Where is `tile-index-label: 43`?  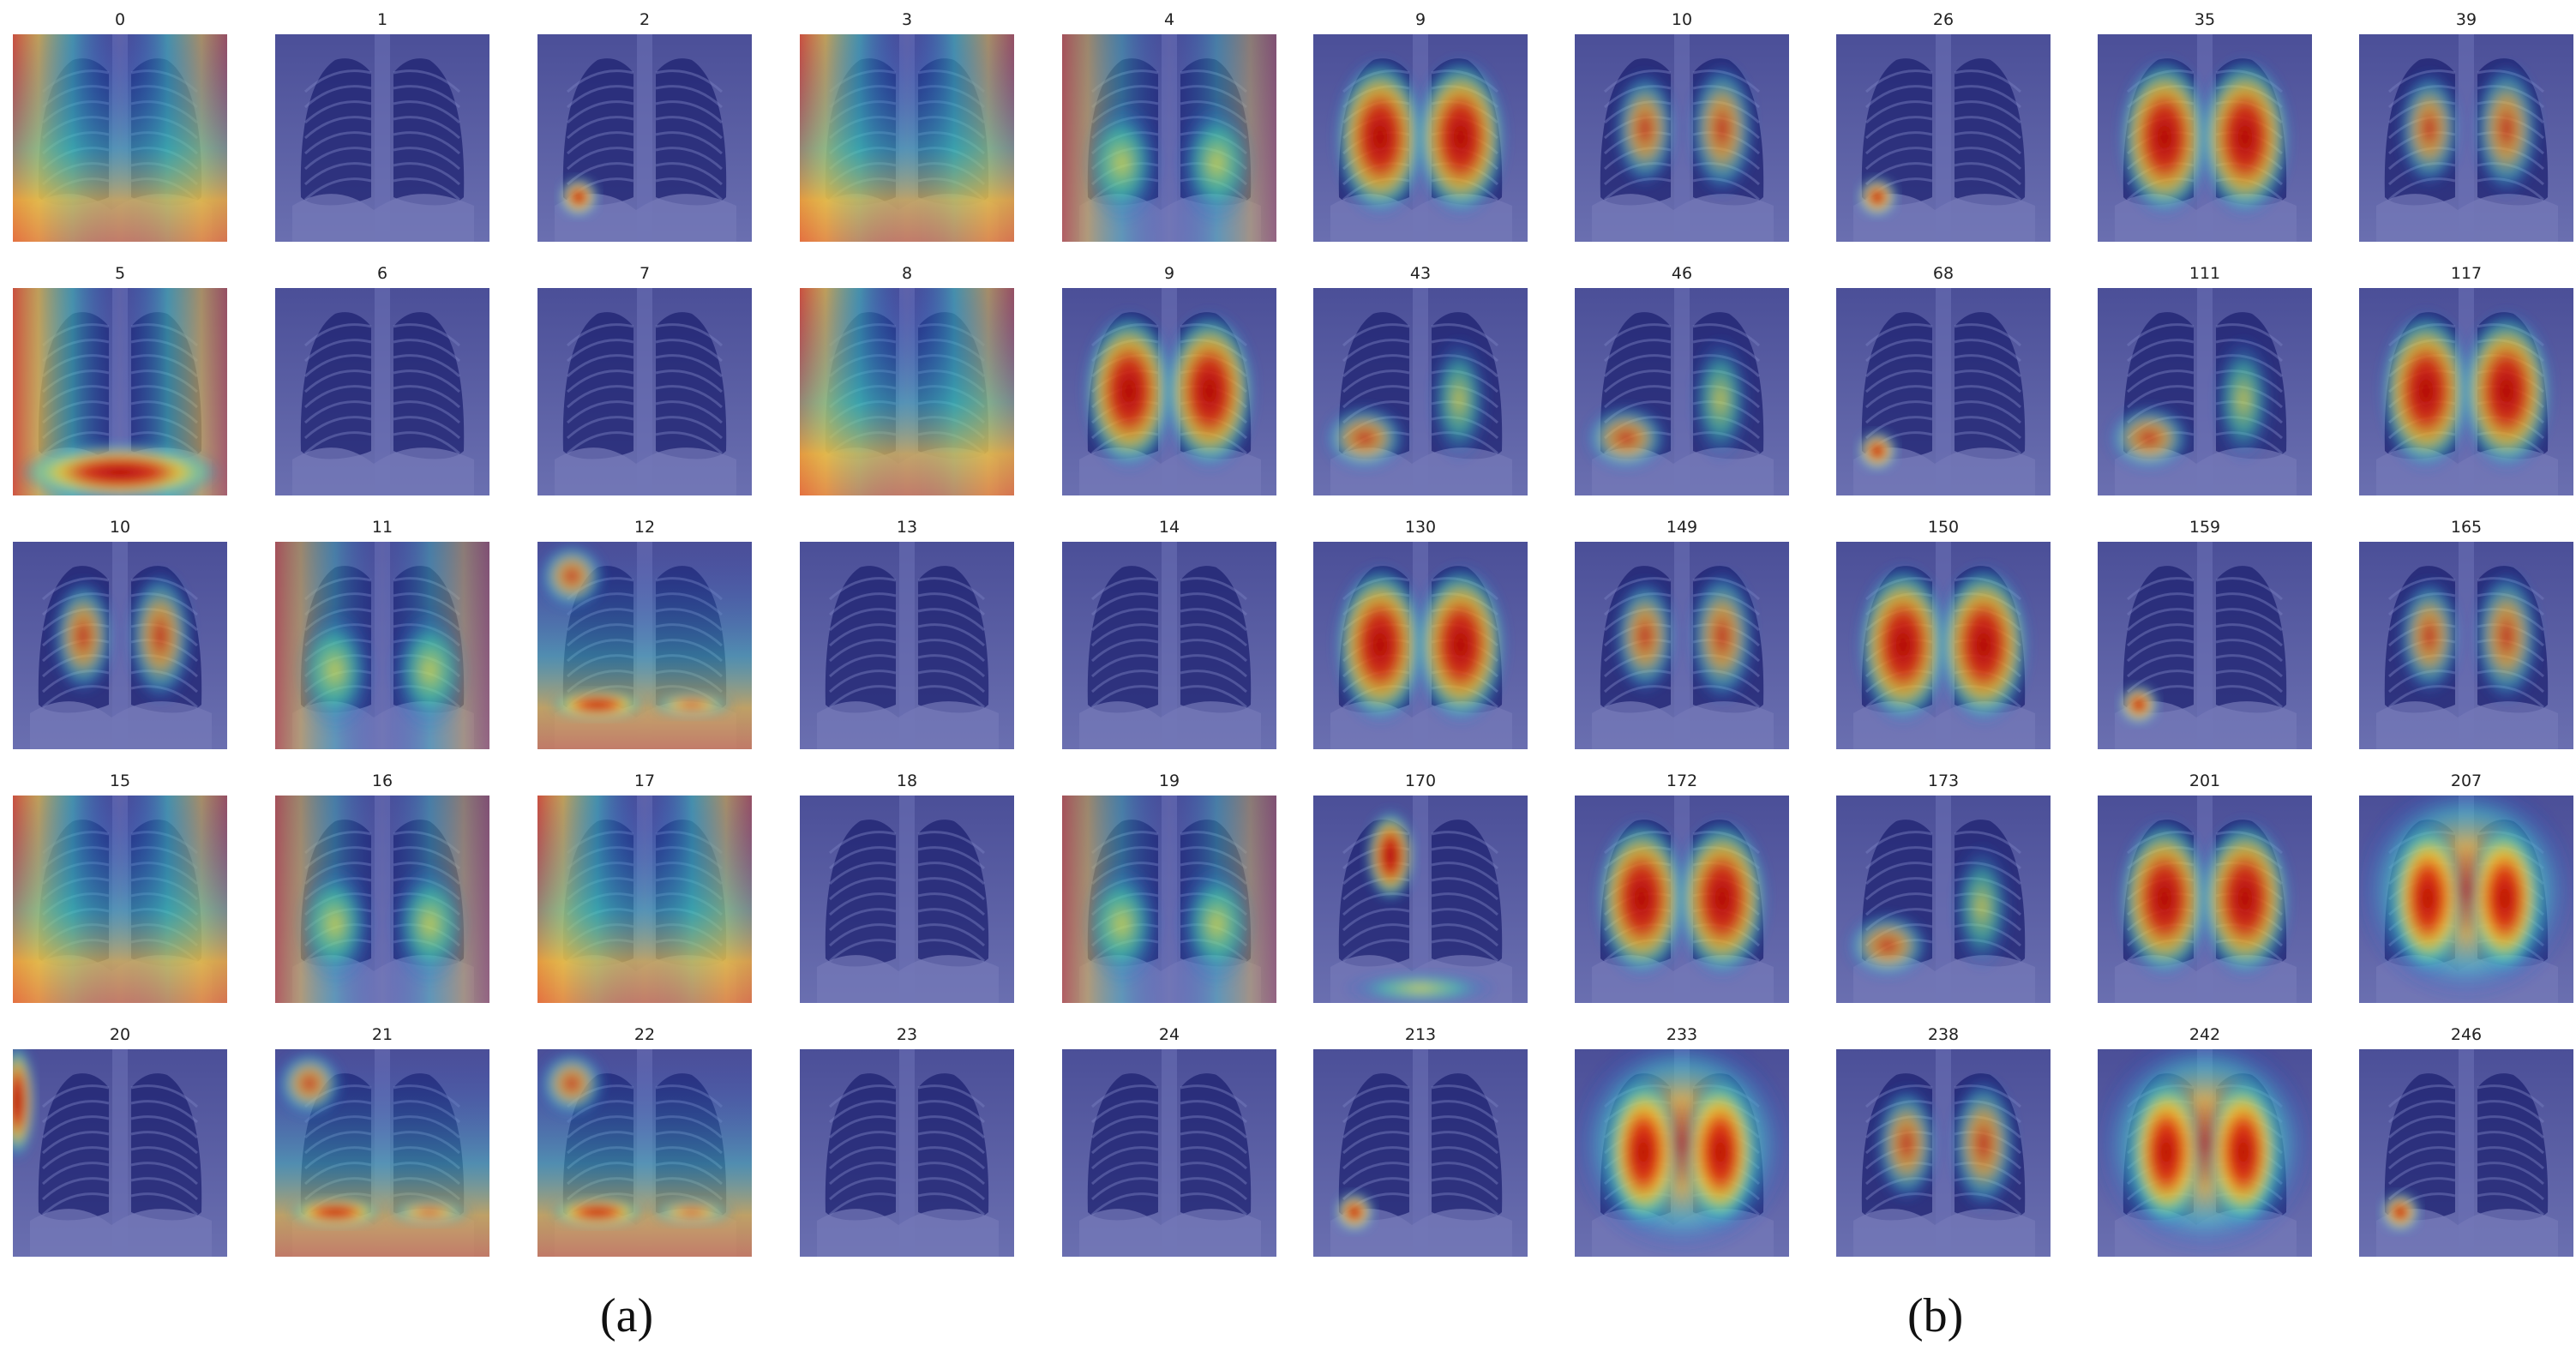
tile-index-label: 43 is located at coordinates (1420, 273).